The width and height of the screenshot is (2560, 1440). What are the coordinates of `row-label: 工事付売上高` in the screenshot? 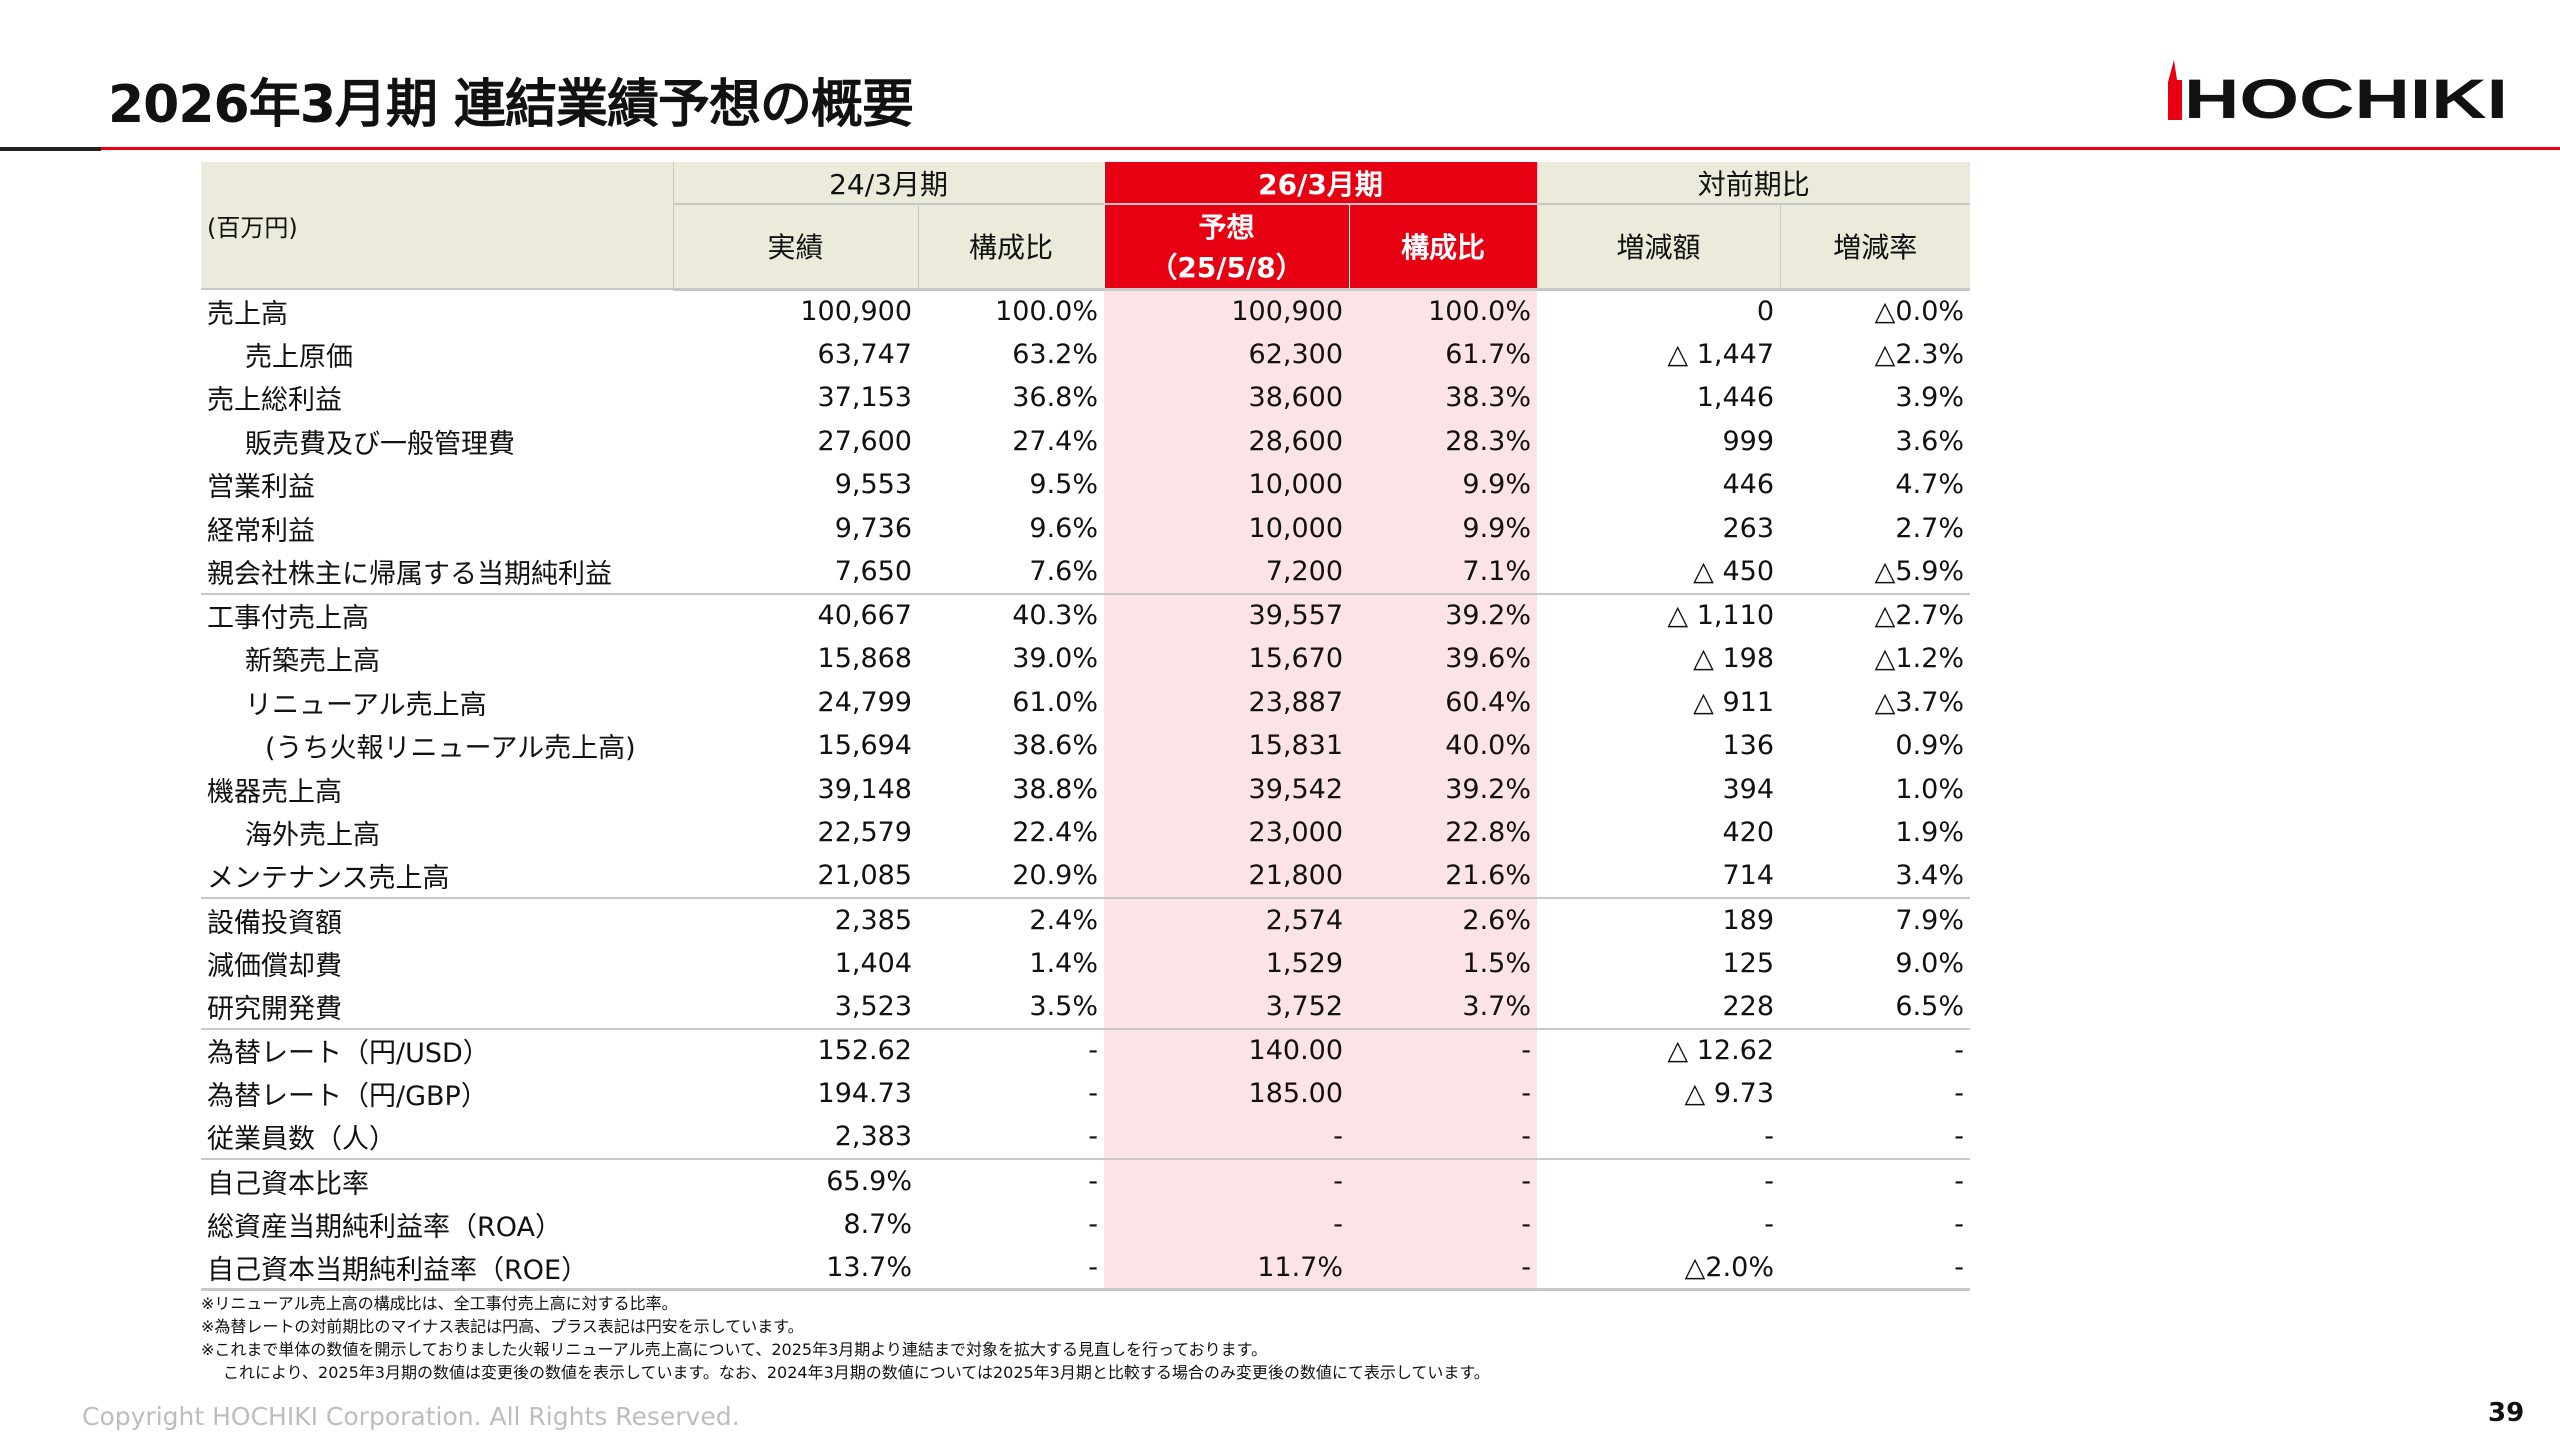 It's located at (288, 619).